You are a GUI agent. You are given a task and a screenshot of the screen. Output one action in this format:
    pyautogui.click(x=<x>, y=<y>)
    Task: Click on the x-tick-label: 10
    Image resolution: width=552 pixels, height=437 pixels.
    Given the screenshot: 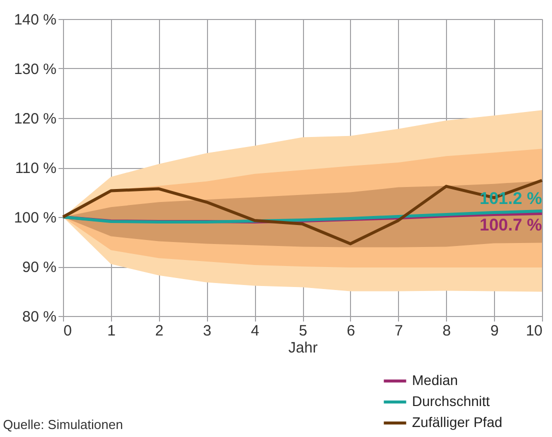 What is the action you would take?
    pyautogui.click(x=534, y=331)
    